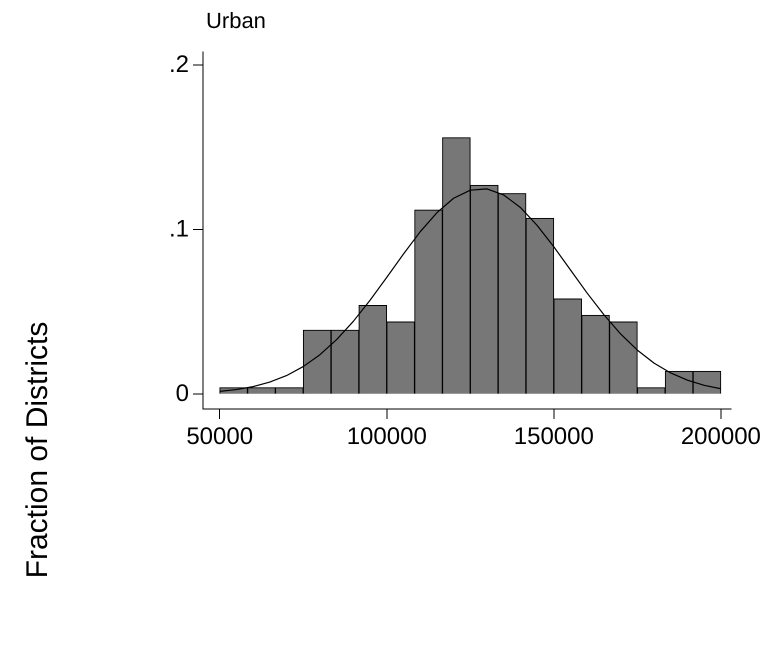 The image size is (765, 654). I want to click on y-tick-label: .2, so click(178, 64).